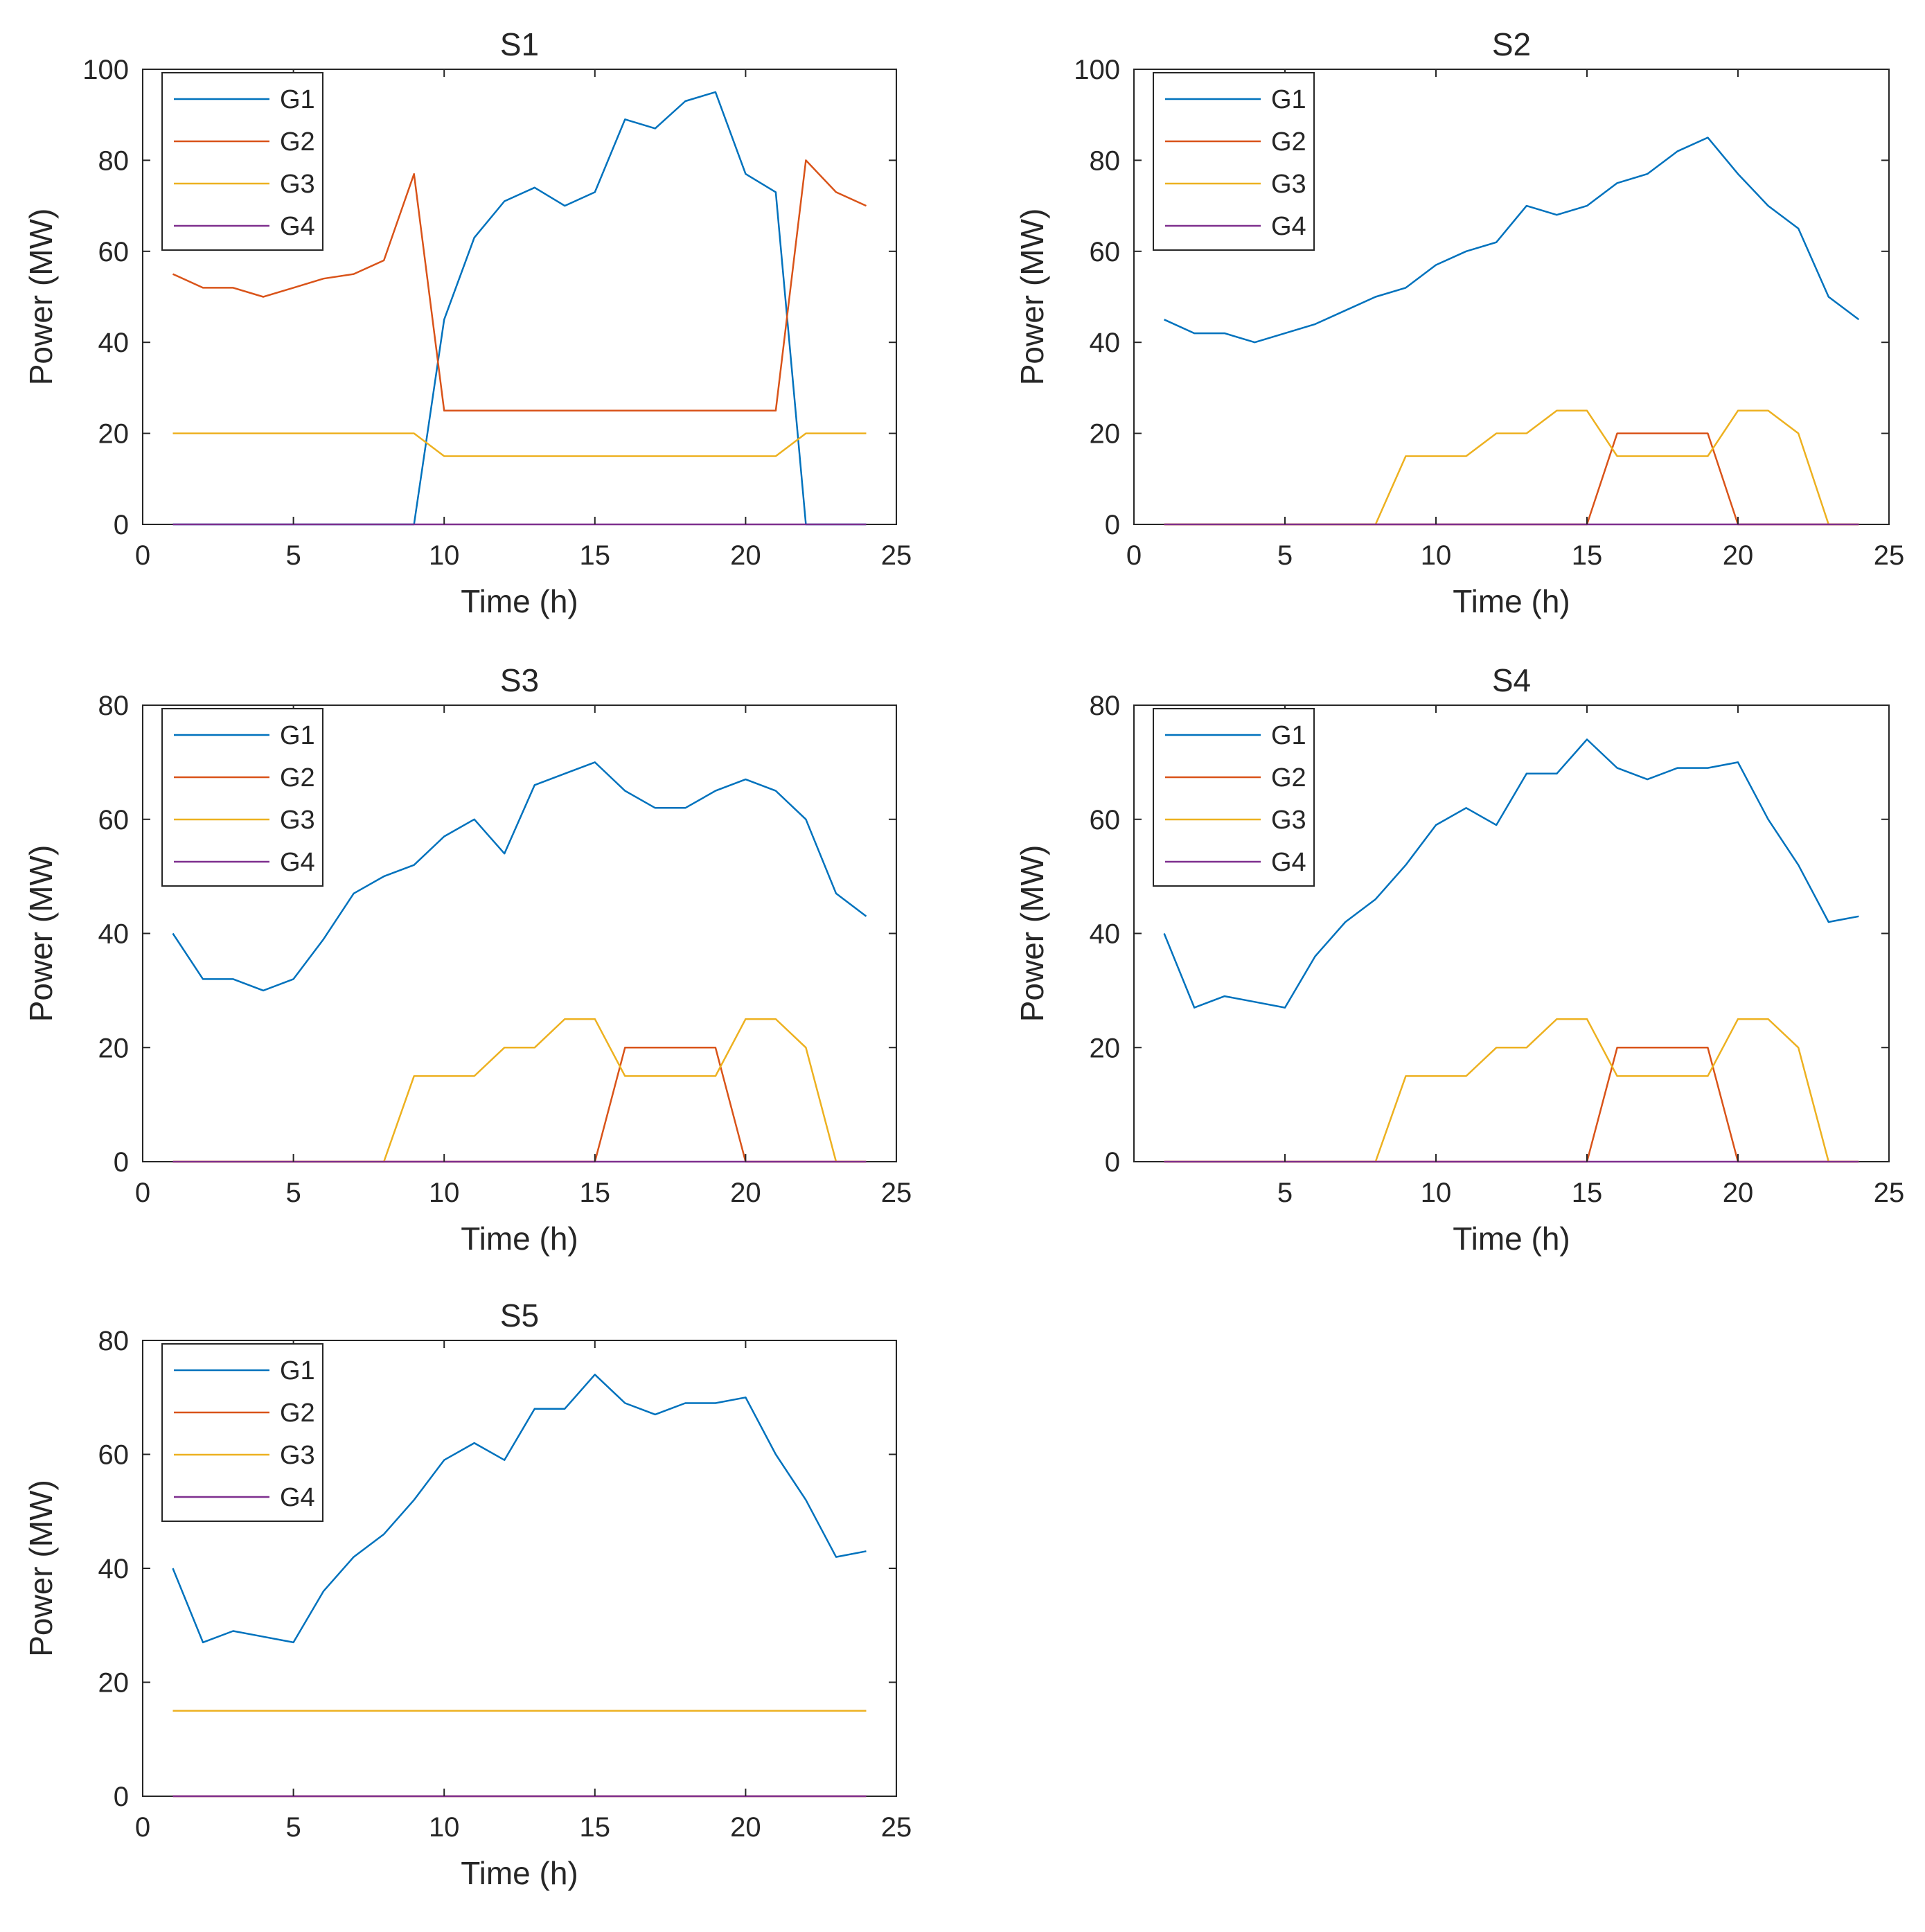 The image size is (1925, 1932). Describe the element at coordinates (106, 70) in the screenshot. I see `y-tick-label: 100` at that location.